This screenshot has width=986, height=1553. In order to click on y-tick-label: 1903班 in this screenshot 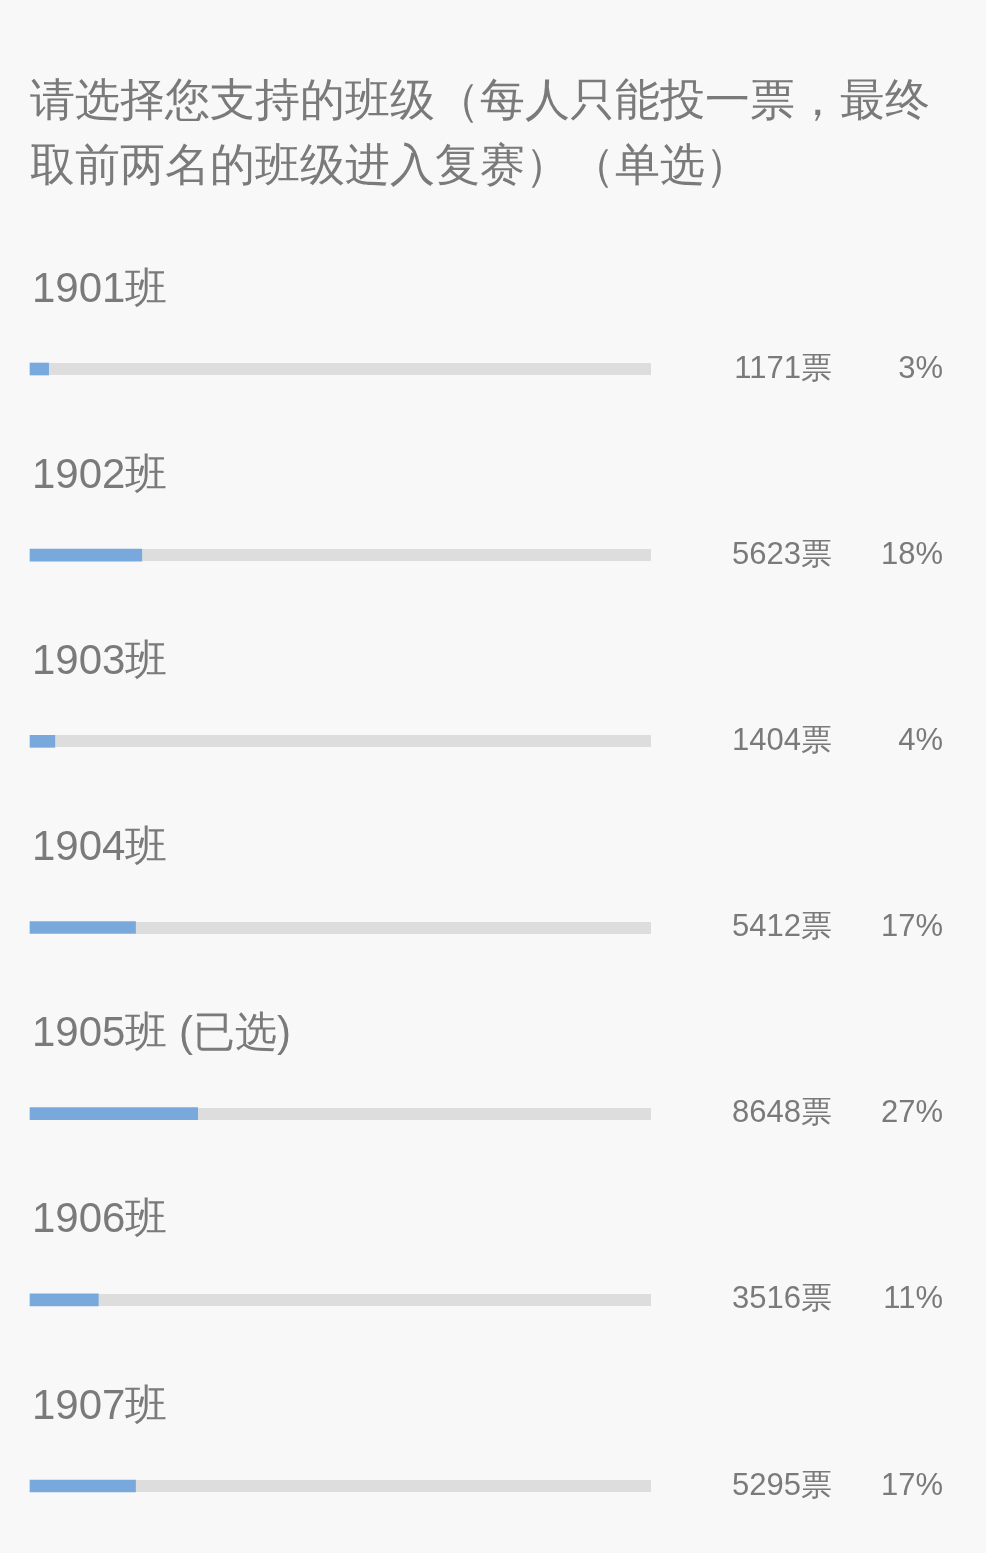, I will do `click(100, 659)`.